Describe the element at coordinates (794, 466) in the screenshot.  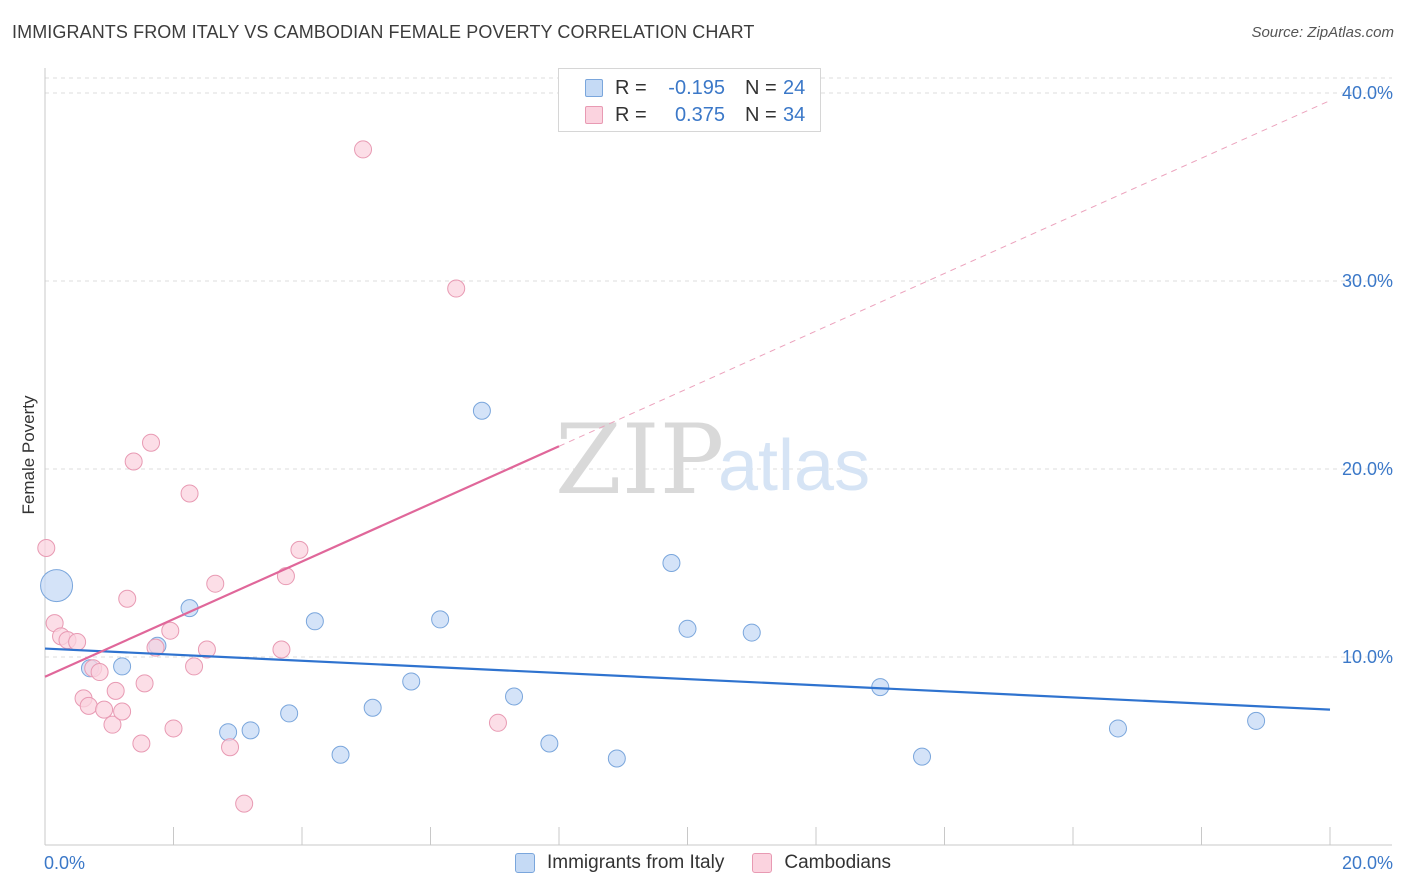
I see `watermark-atlas: atlas` at that location.